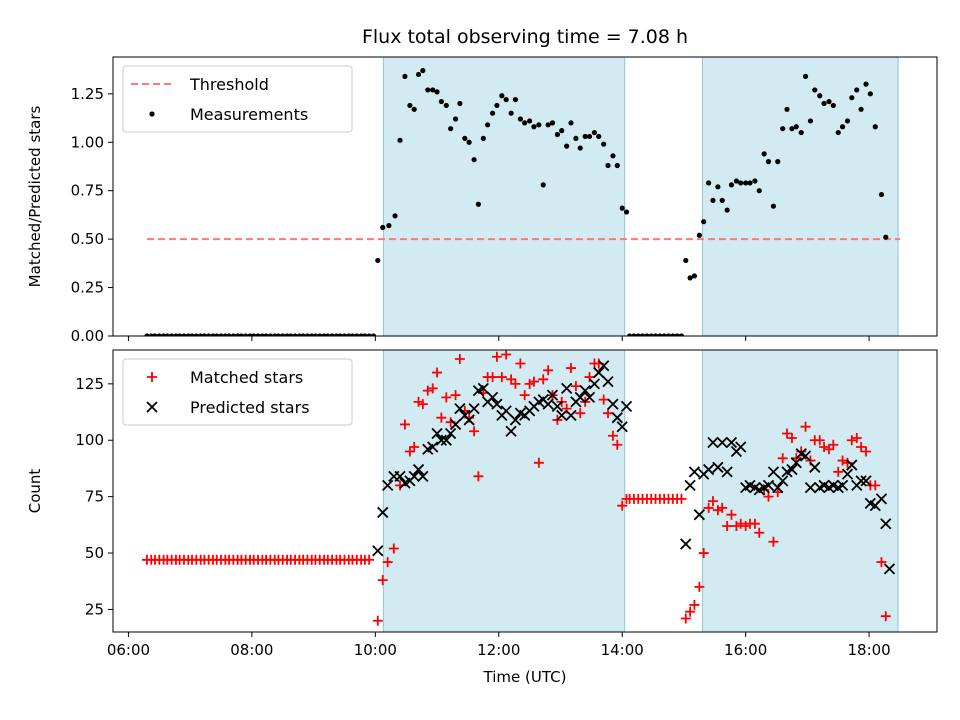  I want to click on x-tick-label: 08:00, so click(251, 650).